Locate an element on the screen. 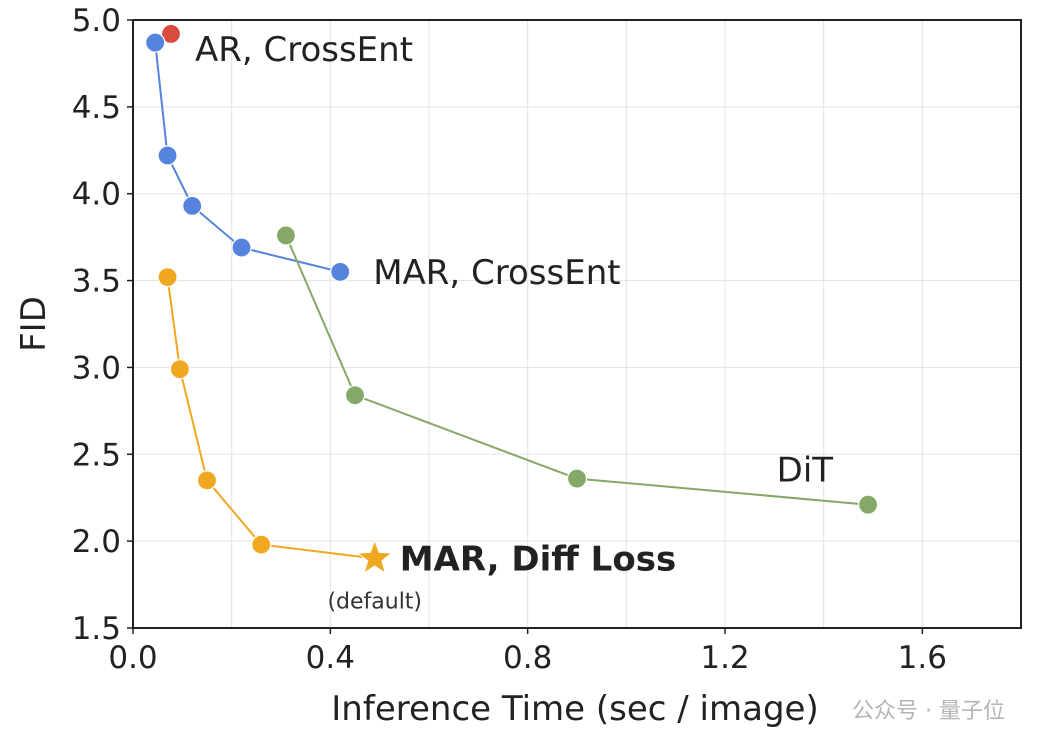 Image resolution: width=1044 pixels, height=752 pixels. y-tick-label: 2.0 is located at coordinates (96, 542).